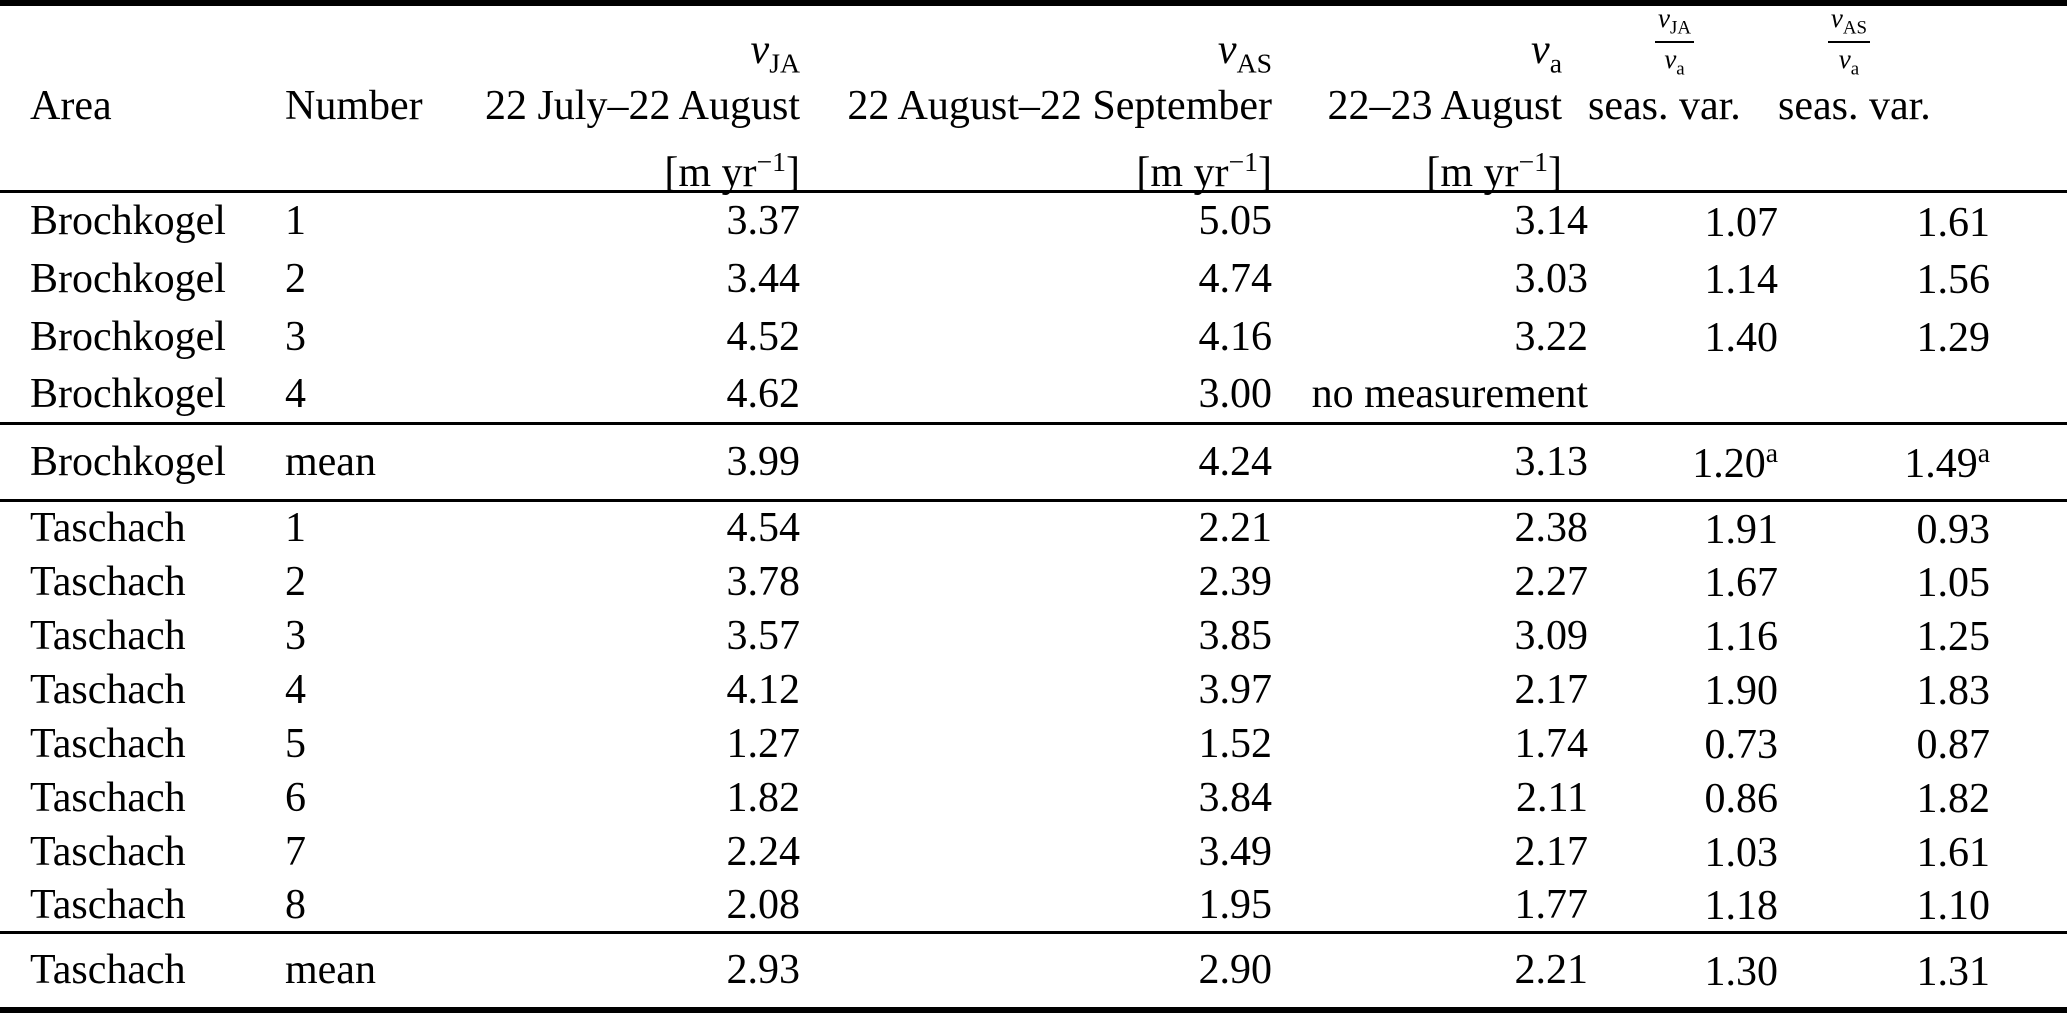  What do you see at coordinates (763, 528) in the screenshot?
I see `cell-vja-value: 4.54` at bounding box center [763, 528].